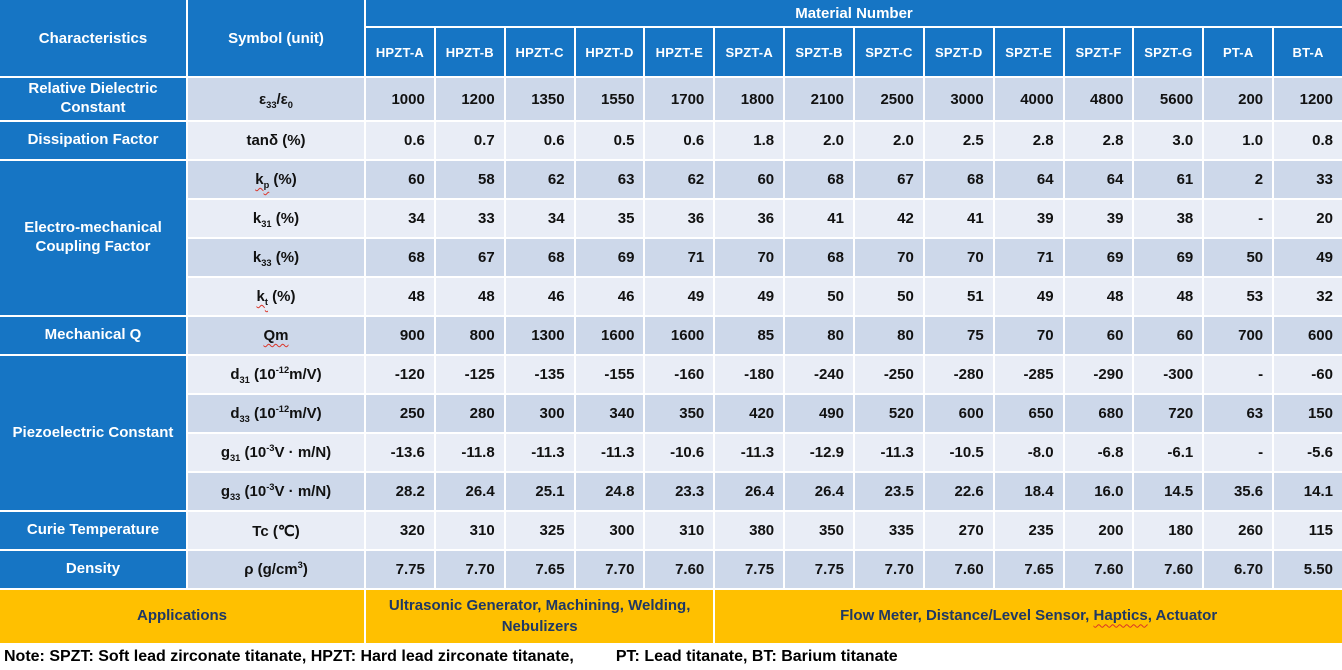  I want to click on value-e33-e0-HPZT-A: 1000, so click(400, 99).